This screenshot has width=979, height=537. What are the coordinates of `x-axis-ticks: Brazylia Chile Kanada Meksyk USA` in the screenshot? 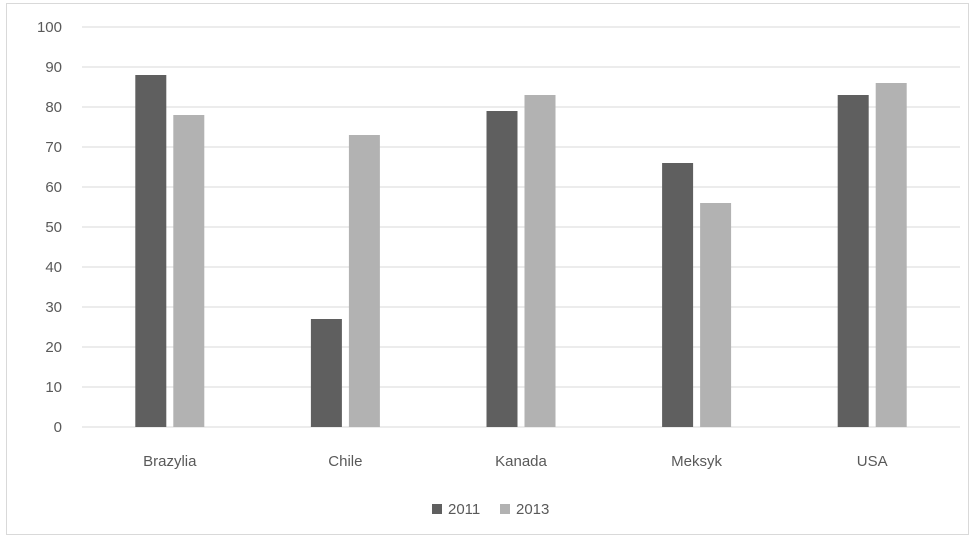 It's located at (515, 461).